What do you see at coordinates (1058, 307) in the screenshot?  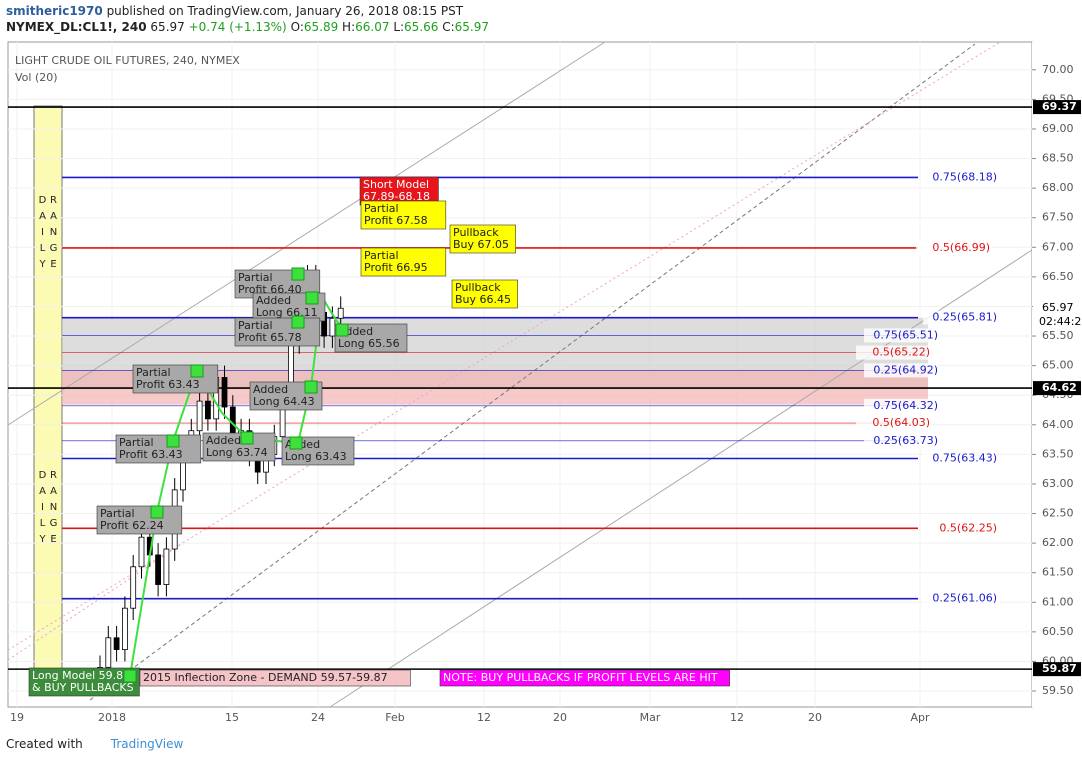 I see `last-price: 65.97` at bounding box center [1058, 307].